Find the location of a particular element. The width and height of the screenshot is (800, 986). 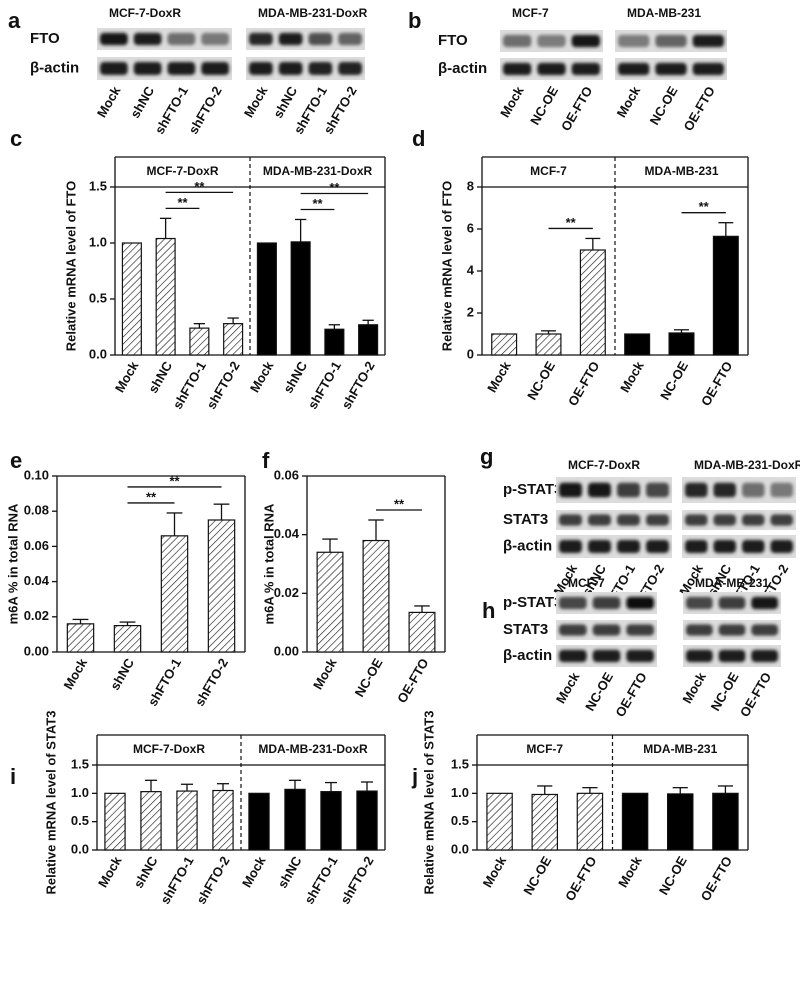

lane-label: shFTO-2 is located at coordinates (204, 110).